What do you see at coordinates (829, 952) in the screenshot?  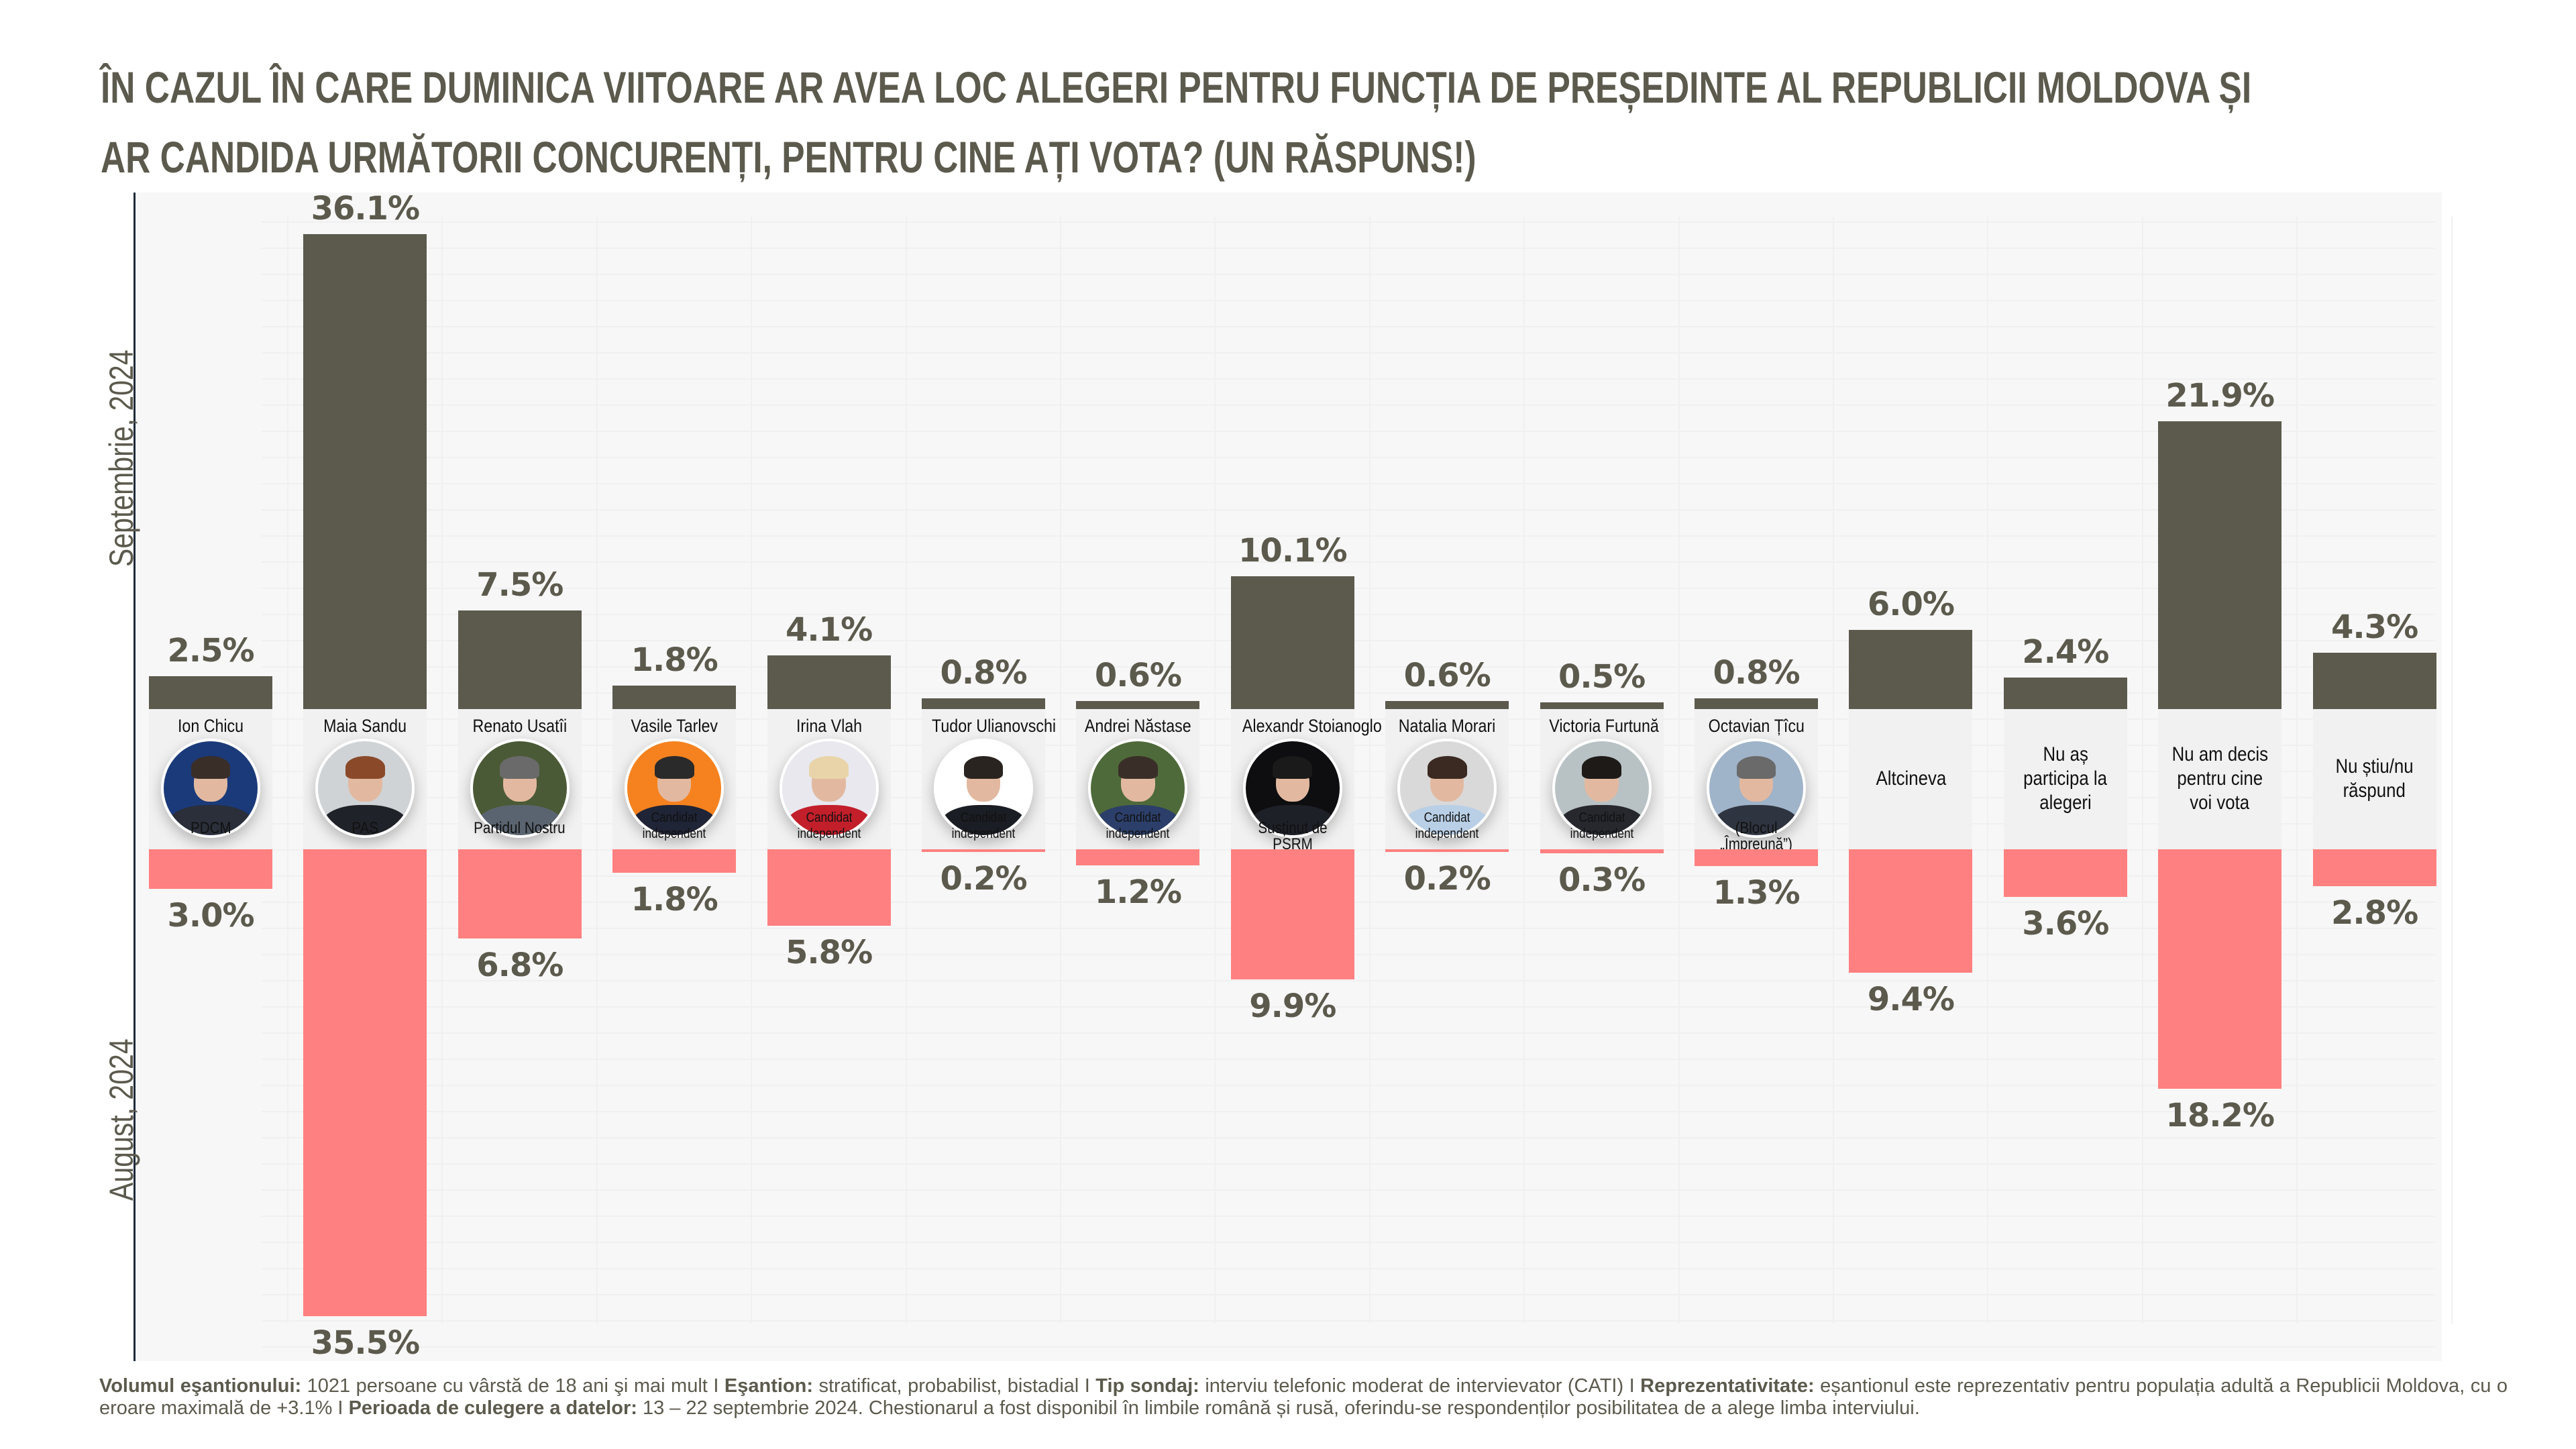 I see `value-label-august: 5.8%` at bounding box center [829, 952].